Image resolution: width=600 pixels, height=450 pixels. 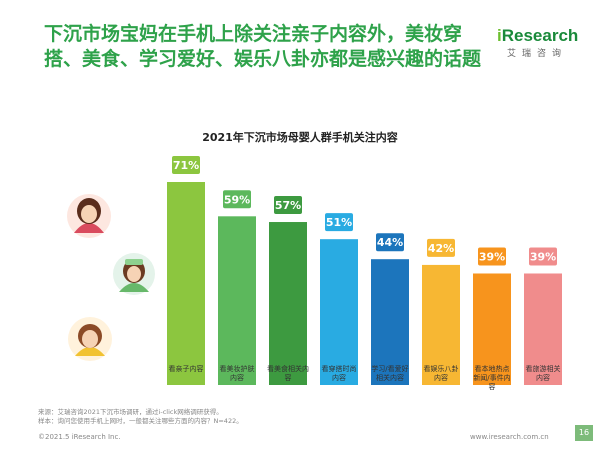 I want to click on category-label: 看本地热点, so click(x=492, y=368).